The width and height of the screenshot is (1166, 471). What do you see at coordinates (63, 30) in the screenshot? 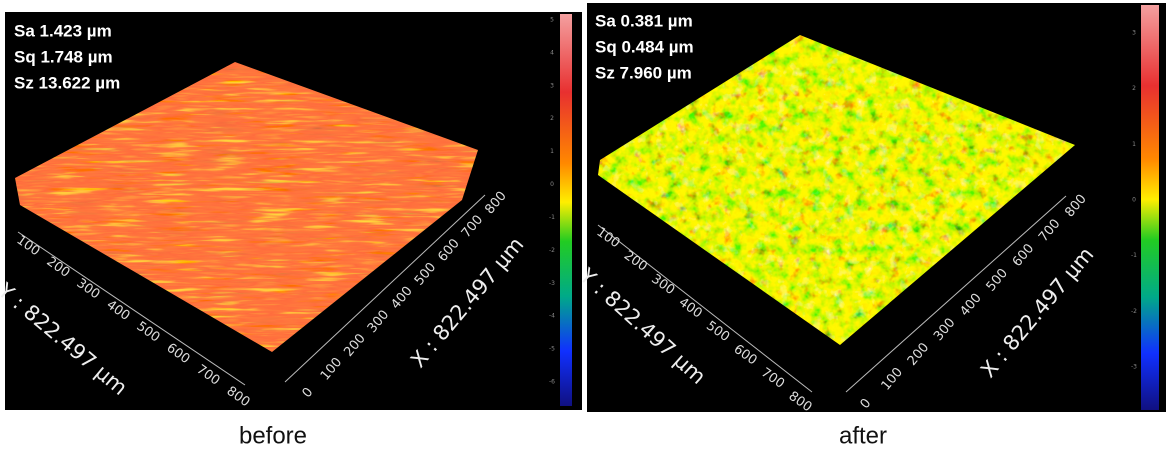
I see `roughness-stat: Sa 1.423 µm` at bounding box center [63, 30].